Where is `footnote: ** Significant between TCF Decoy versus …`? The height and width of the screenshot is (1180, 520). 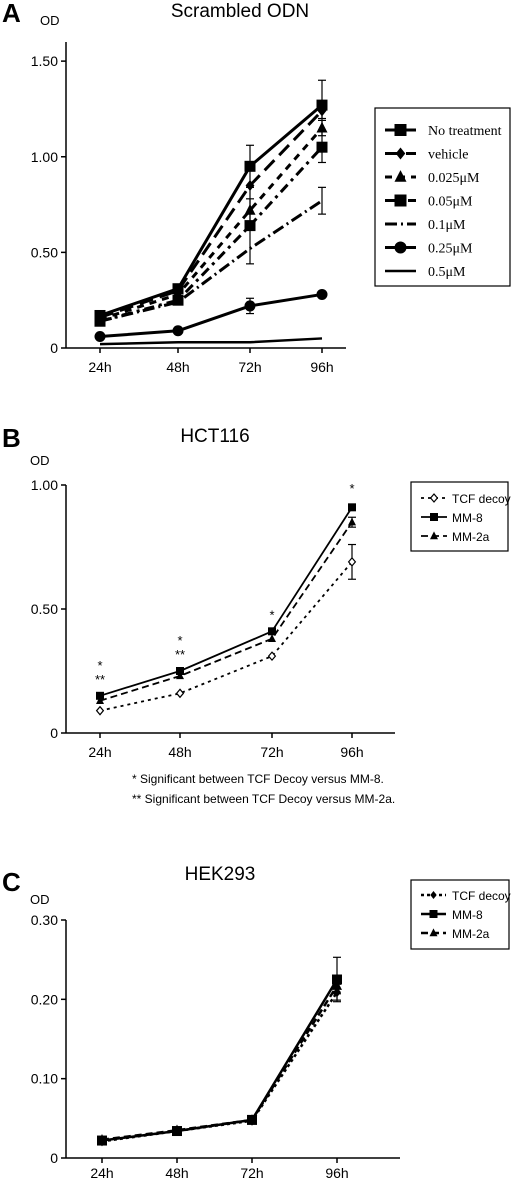
footnote: ** Significant between TCF Decoy versus … is located at coordinates (263, 799).